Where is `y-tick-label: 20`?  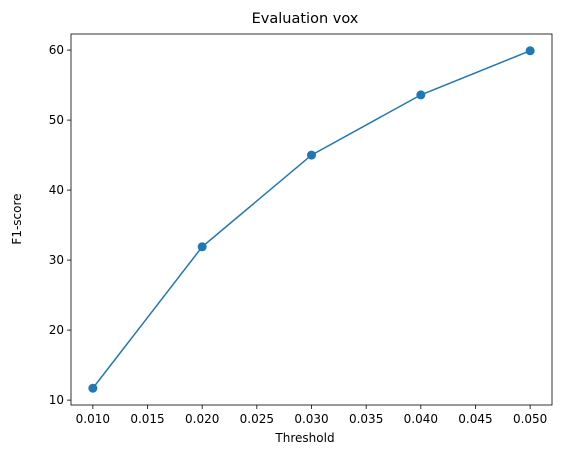
y-tick-label: 20 is located at coordinates (56, 330).